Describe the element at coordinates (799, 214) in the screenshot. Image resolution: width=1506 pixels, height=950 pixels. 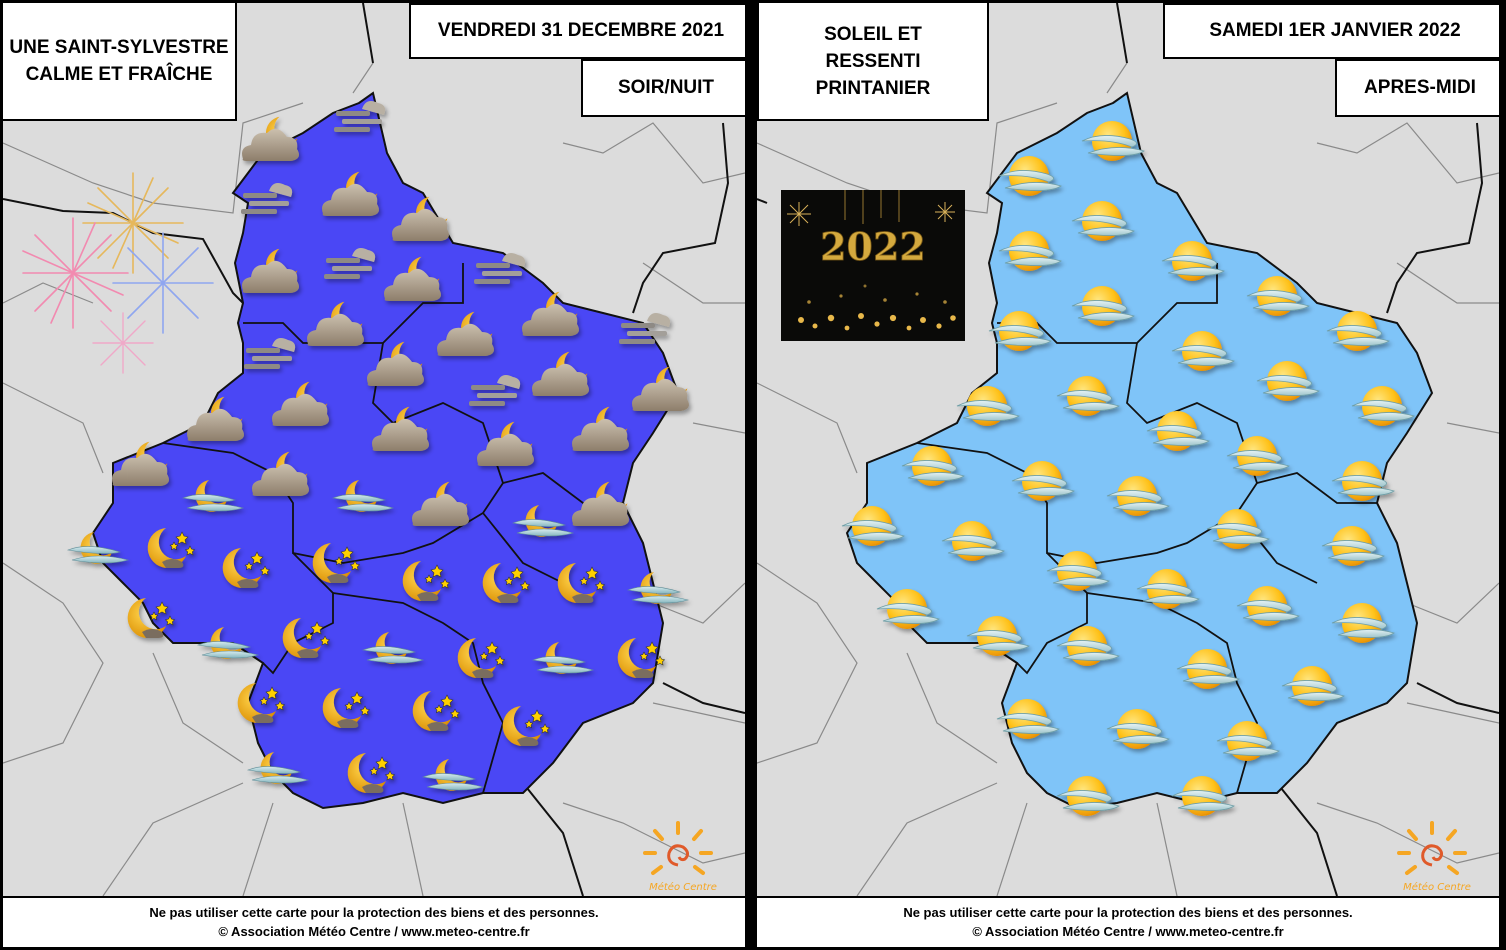
I see `firework-left` at that location.